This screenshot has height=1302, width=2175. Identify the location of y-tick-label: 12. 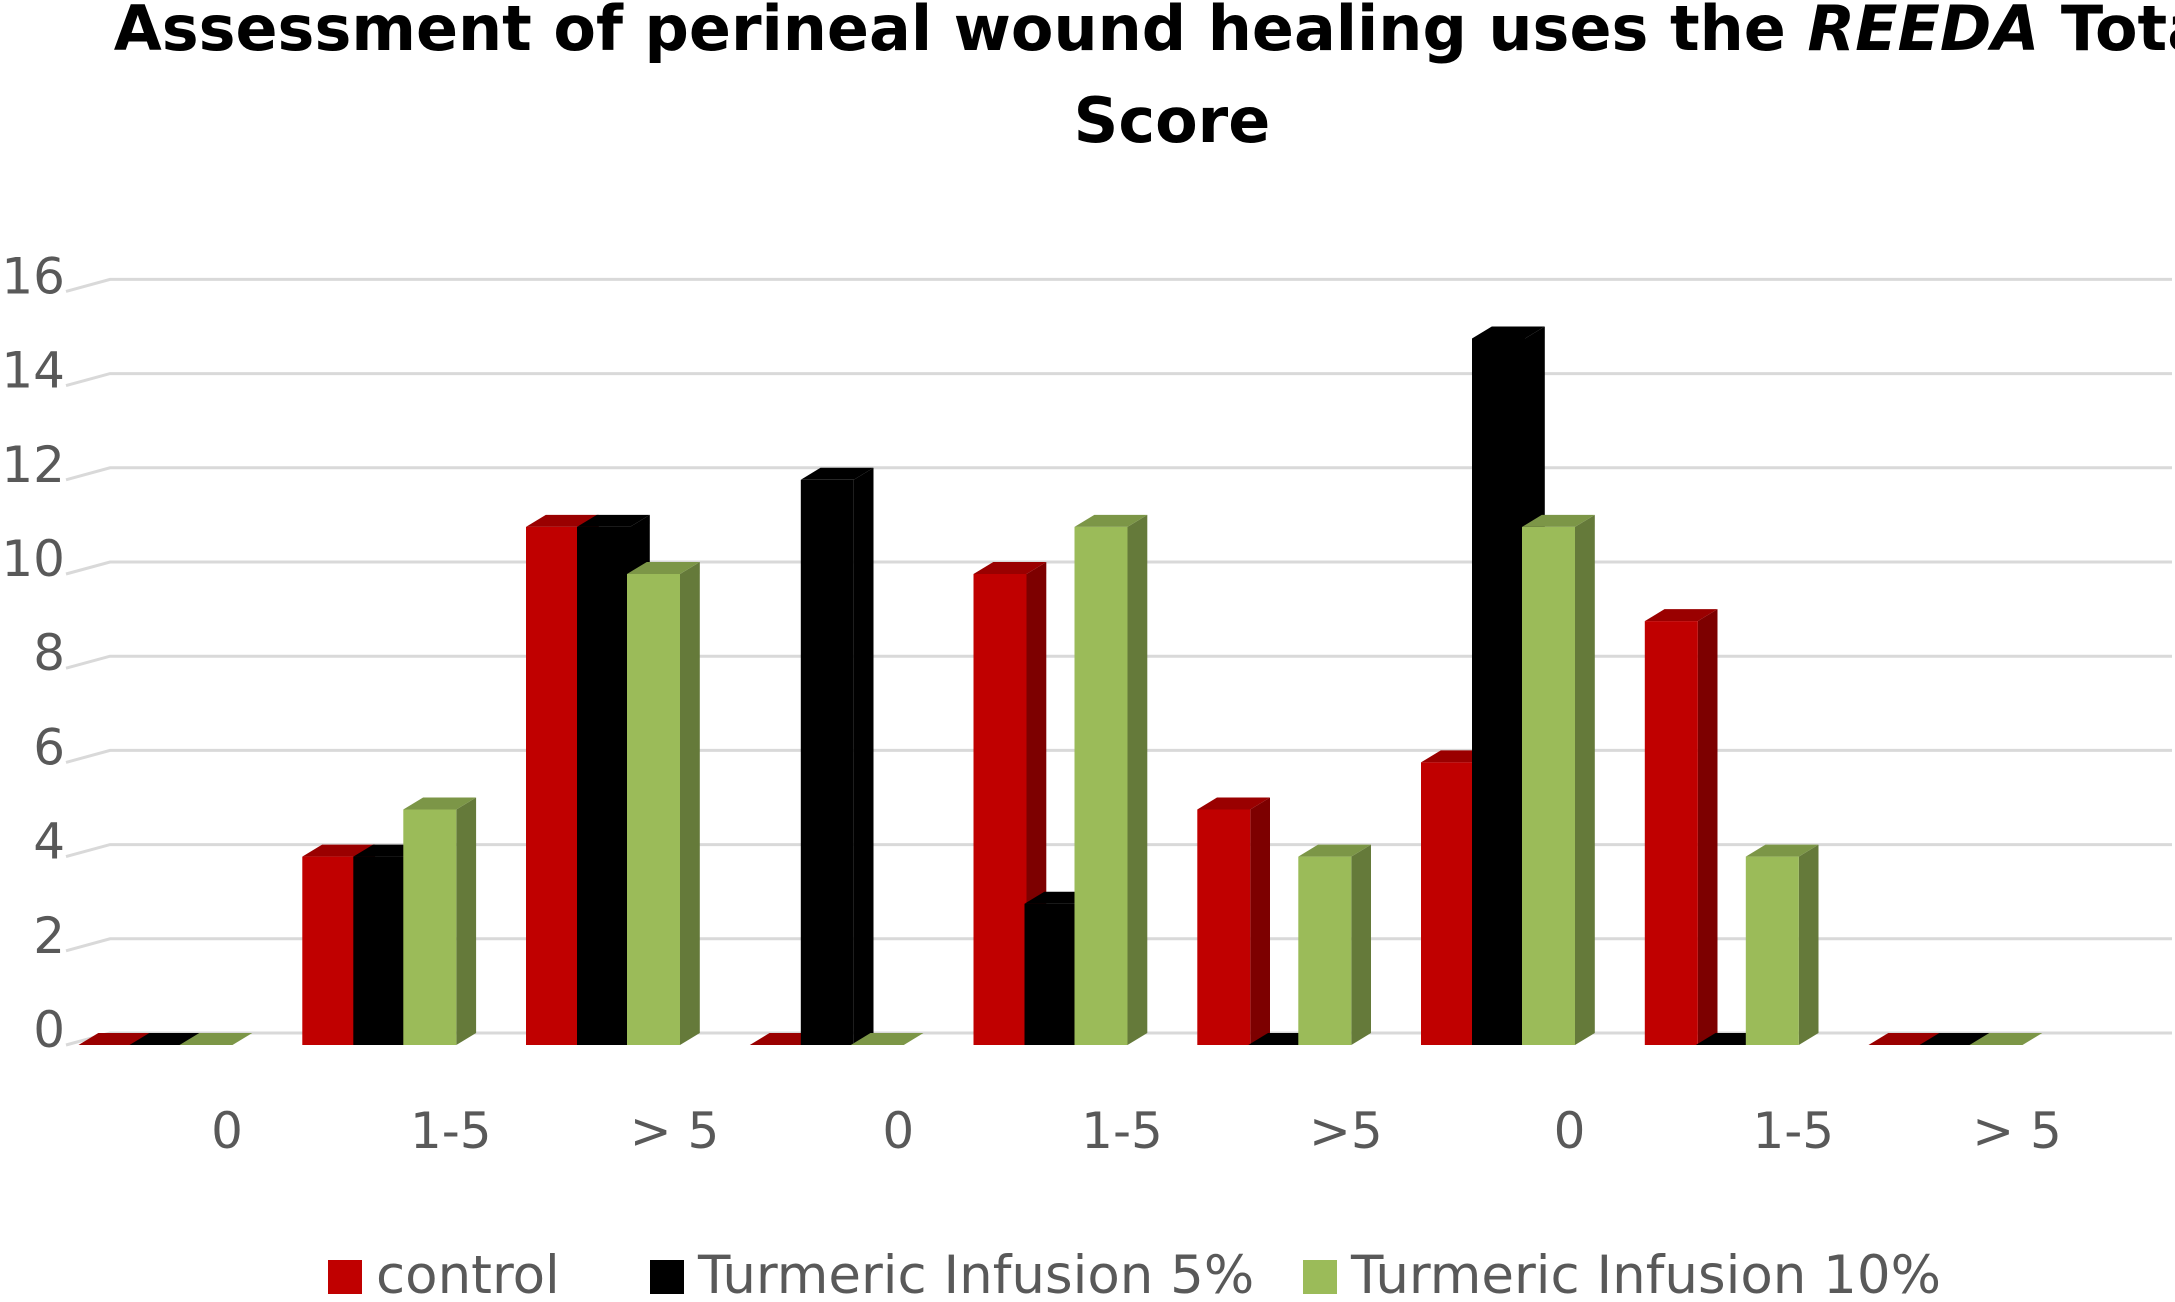
(33, 465).